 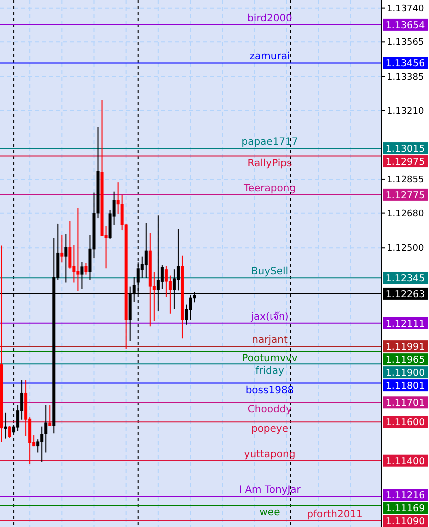 I want to click on ref-line-label: Teerapong, so click(x=269, y=188).